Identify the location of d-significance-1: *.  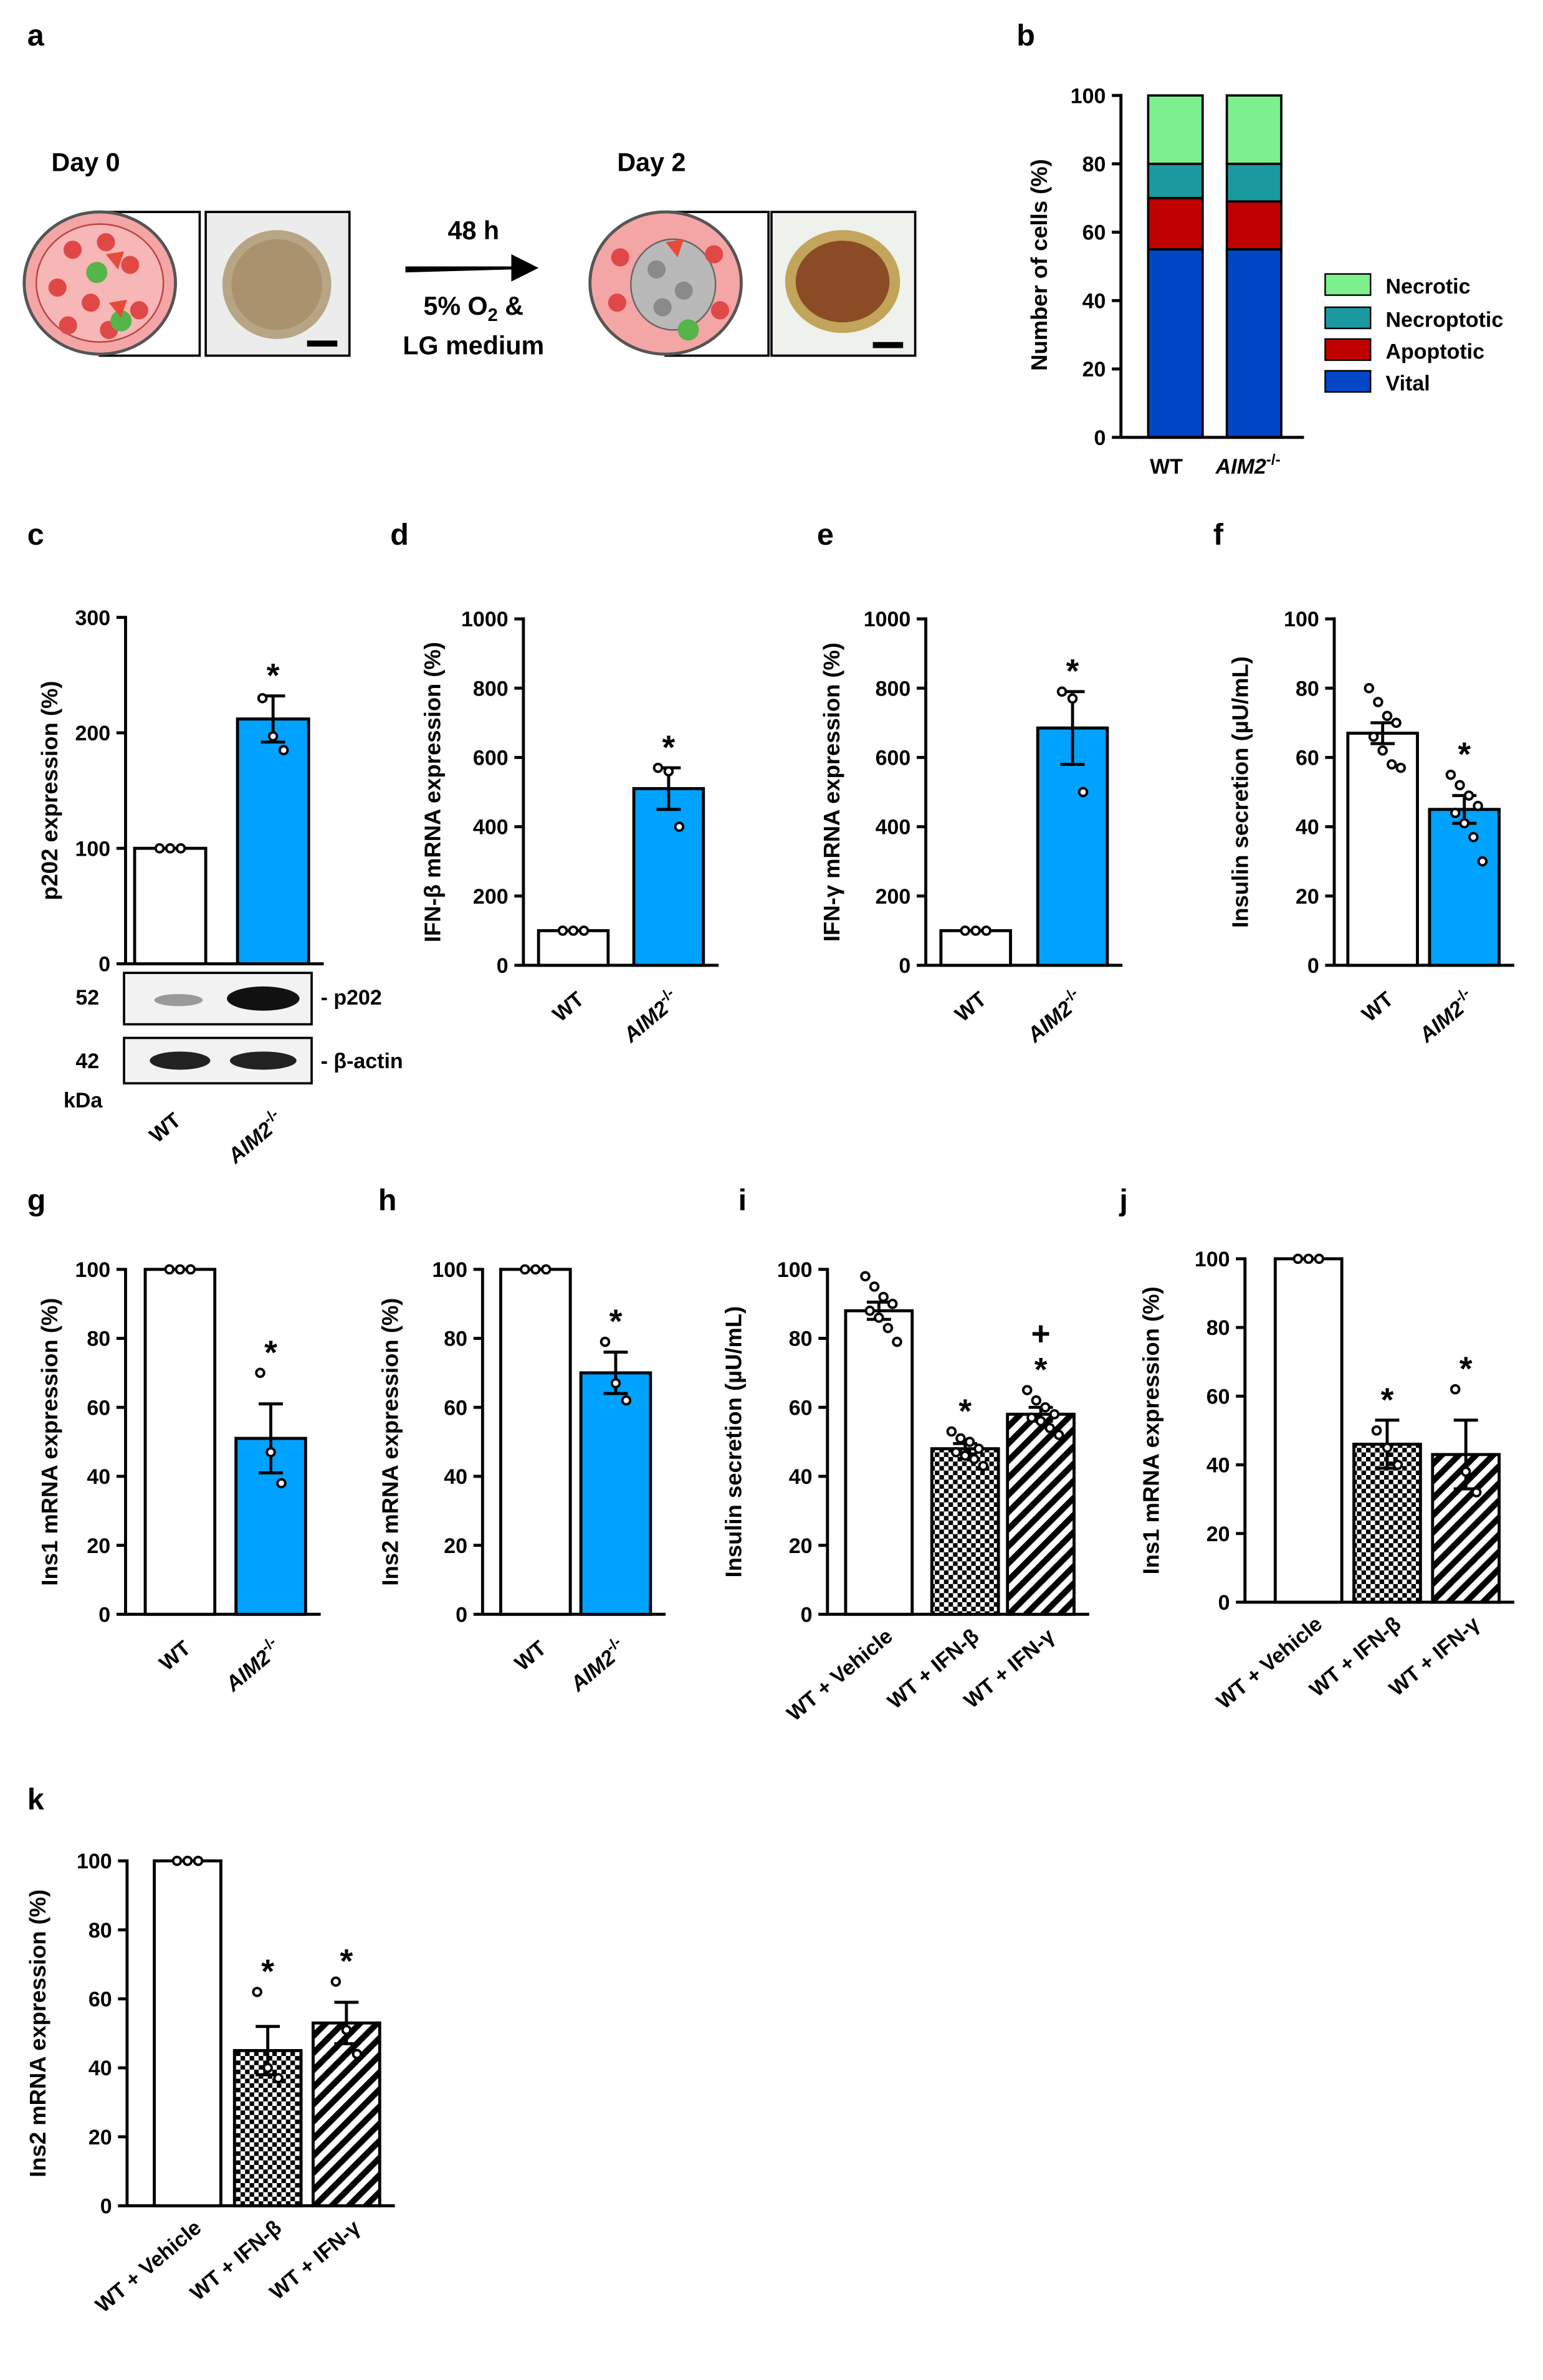
(669, 748).